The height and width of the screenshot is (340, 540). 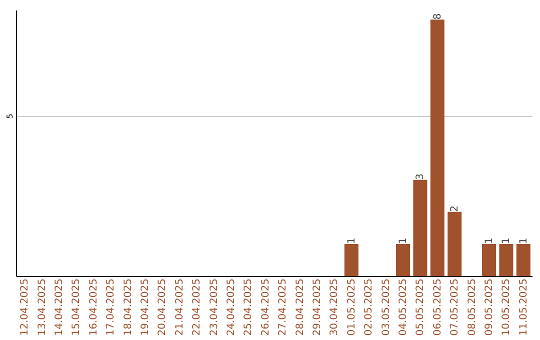 I want to click on x-tick-label: 18.04.2025, so click(x=128, y=307).